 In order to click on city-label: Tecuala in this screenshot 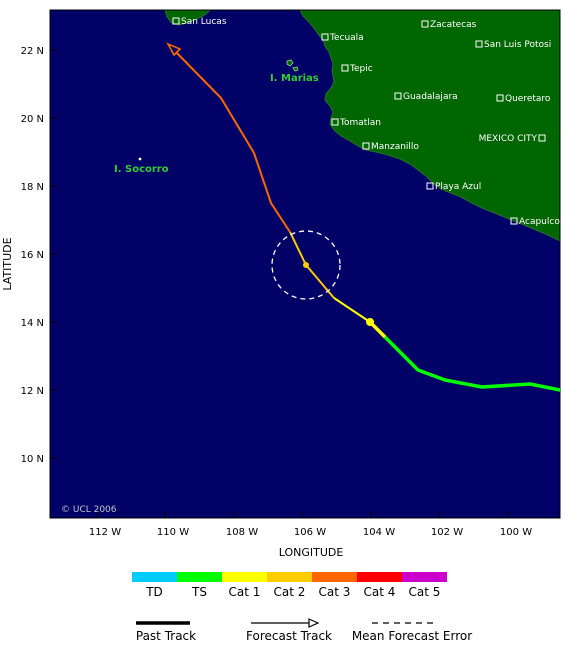, I will do `click(346, 38)`.